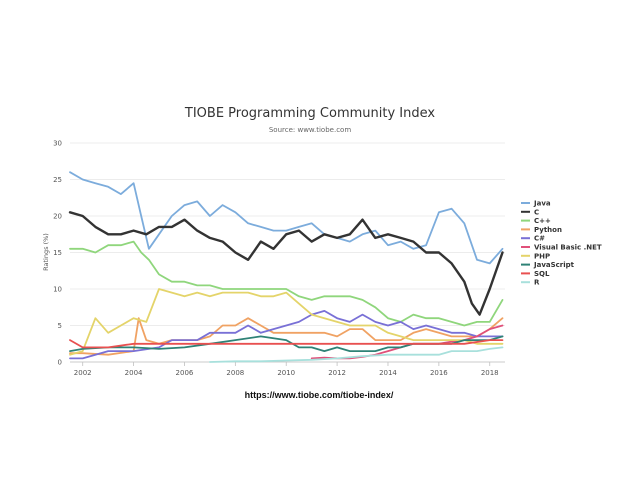 This screenshot has height=479, width=638. Describe the element at coordinates (57, 290) in the screenshot. I see `y-tick-label: 10` at that location.